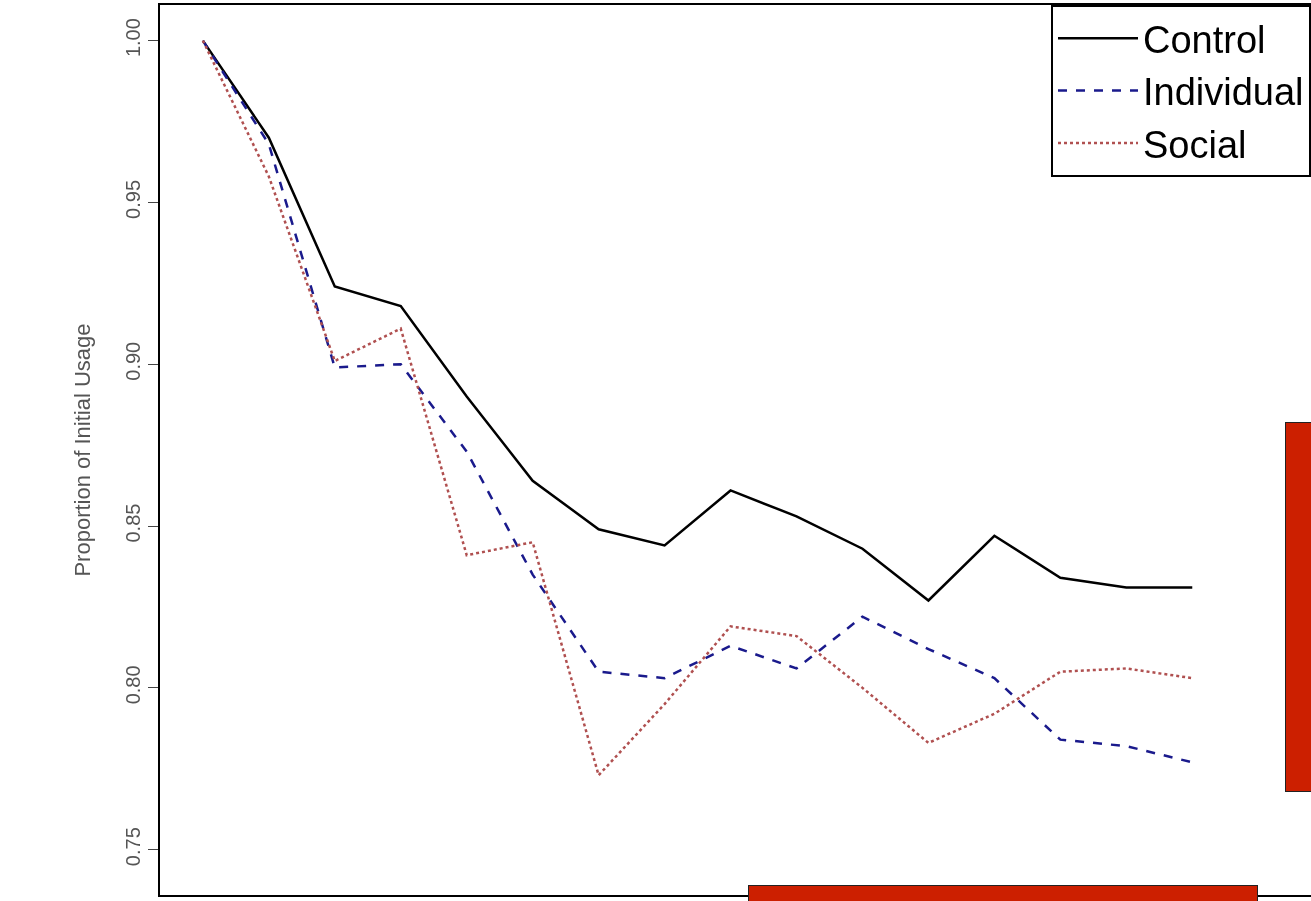 This screenshot has width=1311, height=901. I want to click on y-tick-label: 0.80, so click(133, 685).